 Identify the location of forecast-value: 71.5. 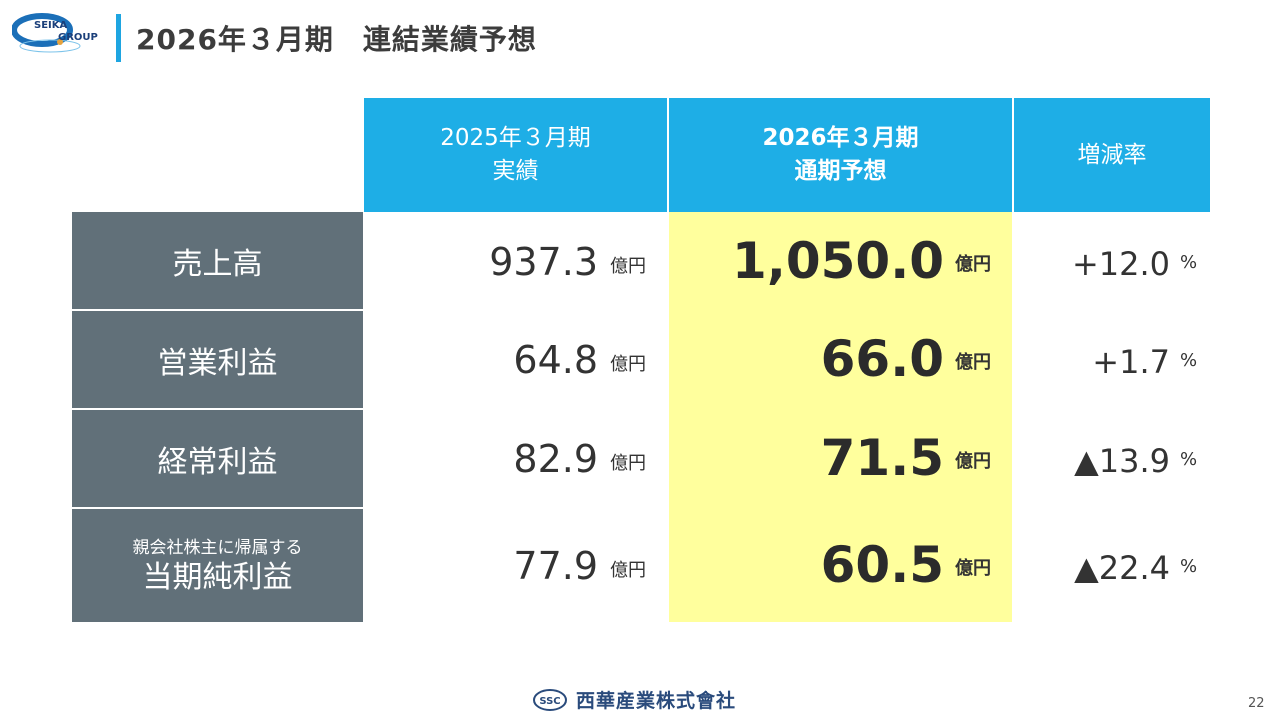
(882, 458).